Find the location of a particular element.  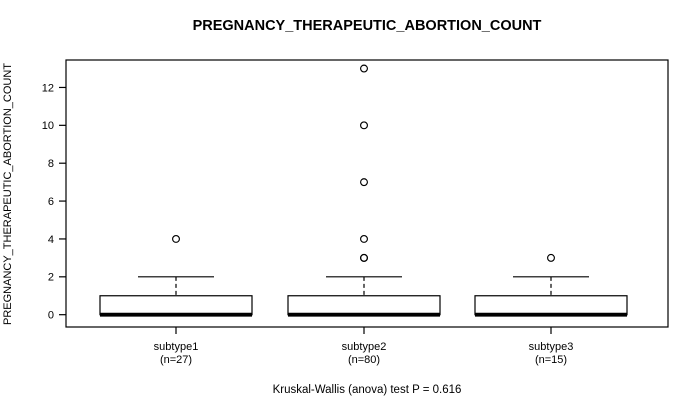

y-axis-label: PREGNANCY_THERAPEUTIC_ABORTION_COUNT is located at coordinates (8, 194).